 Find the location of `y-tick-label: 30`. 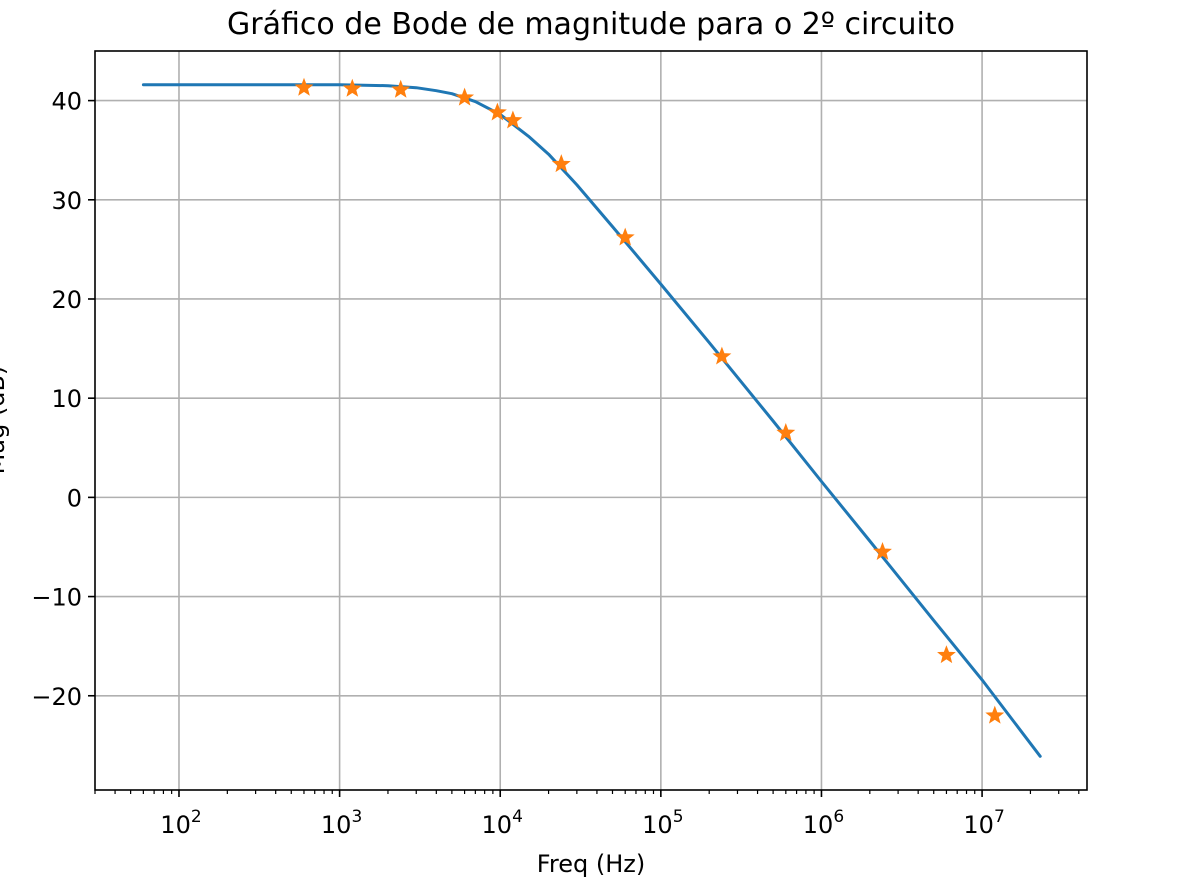

y-tick-label: 30 is located at coordinates (66, 201).